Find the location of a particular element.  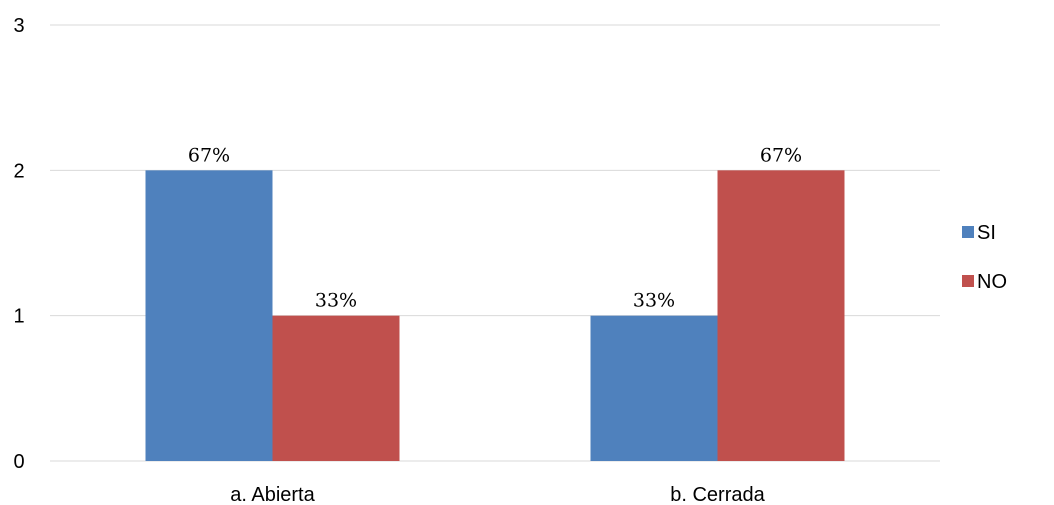

y-tick-label: 3 is located at coordinates (18, 26).